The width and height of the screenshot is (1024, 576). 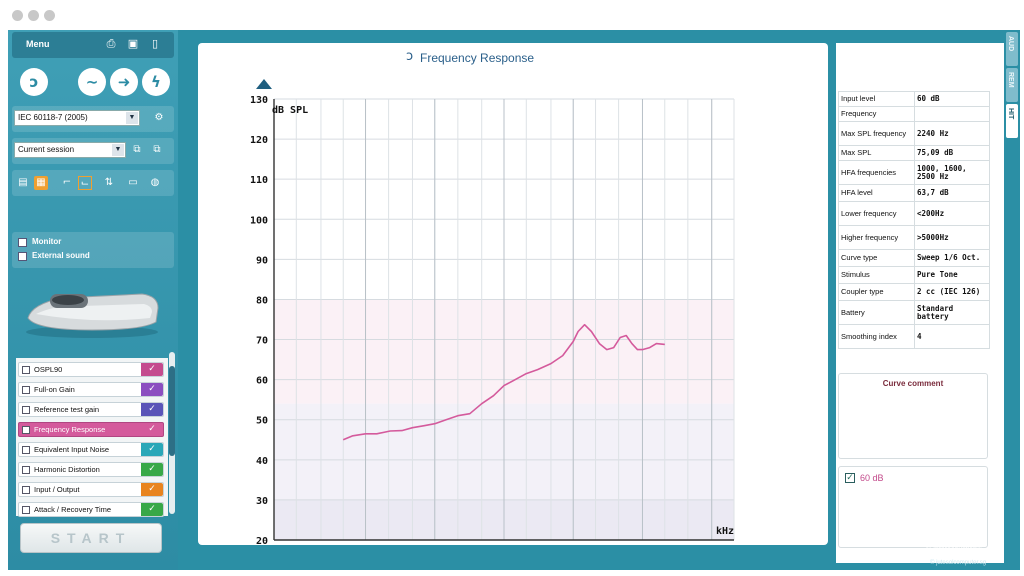 I want to click on y-tick-label: 50, so click(x=262, y=421).